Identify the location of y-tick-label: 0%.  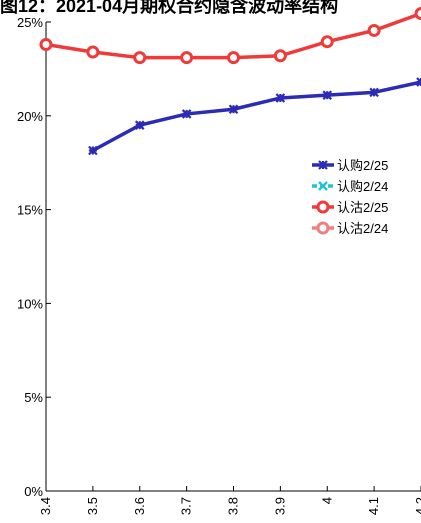
(33, 491).